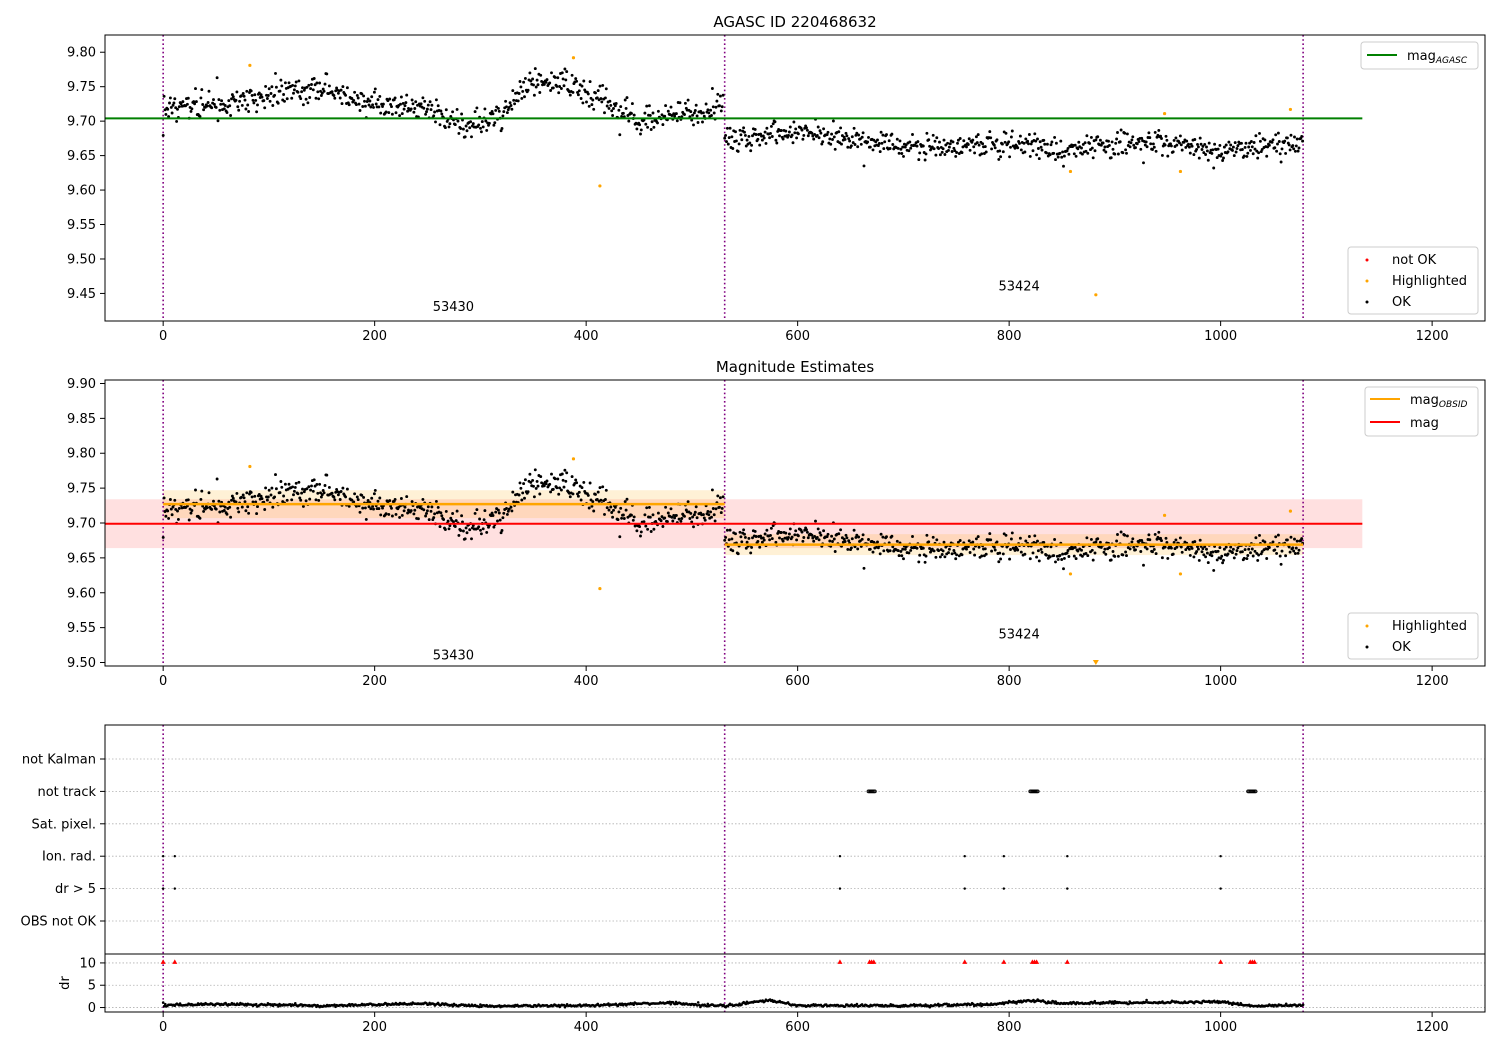  I want to click on p3-xtick-label-4: 800, so click(1009, 1027).